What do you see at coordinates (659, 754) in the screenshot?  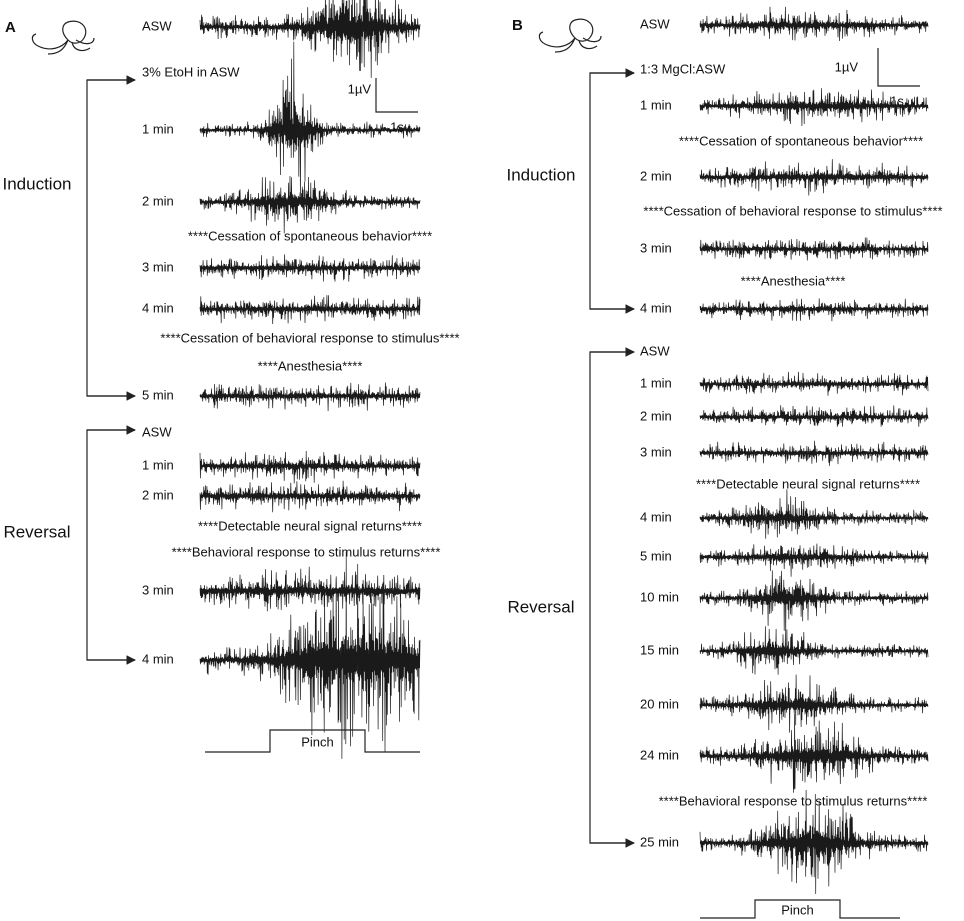 I see `trace-label: 24 min` at bounding box center [659, 754].